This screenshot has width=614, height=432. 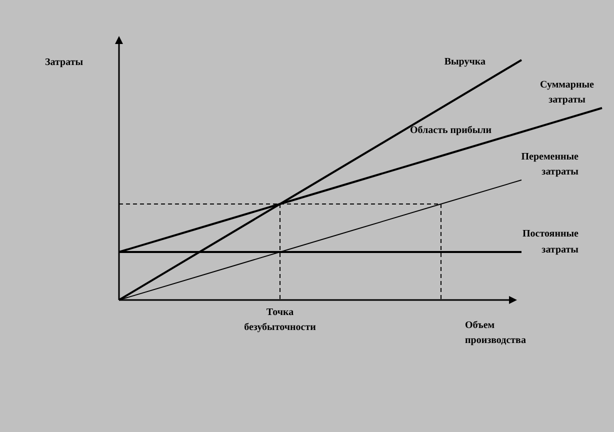 I want to click on series-label: Постоянные затраты, so click(x=551, y=242).